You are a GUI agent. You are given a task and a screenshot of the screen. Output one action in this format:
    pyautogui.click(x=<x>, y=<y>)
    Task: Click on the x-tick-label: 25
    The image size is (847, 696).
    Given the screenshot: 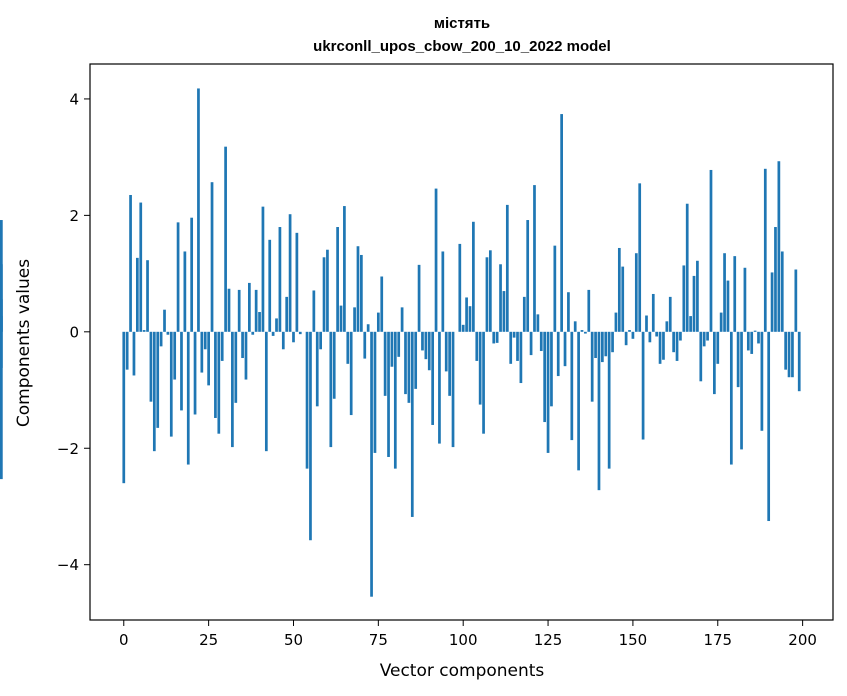 What is the action you would take?
    pyautogui.click(x=208, y=640)
    